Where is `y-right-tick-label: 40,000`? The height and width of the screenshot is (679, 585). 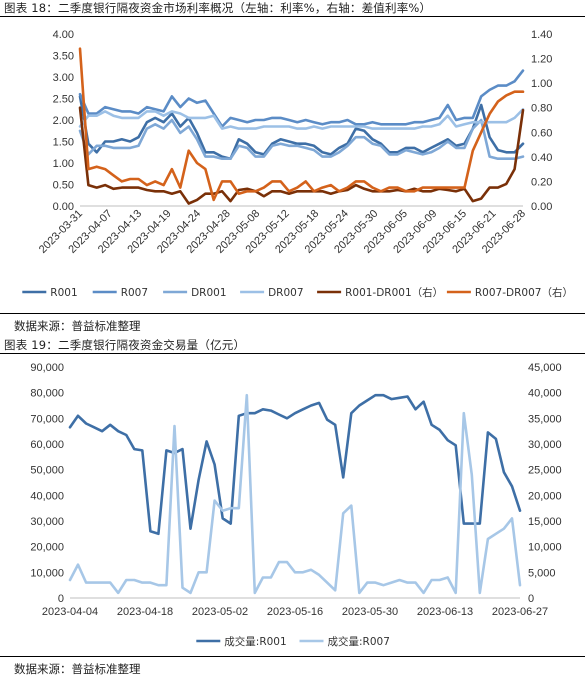
y-right-tick-label: 40,000 is located at coordinates (545, 394).